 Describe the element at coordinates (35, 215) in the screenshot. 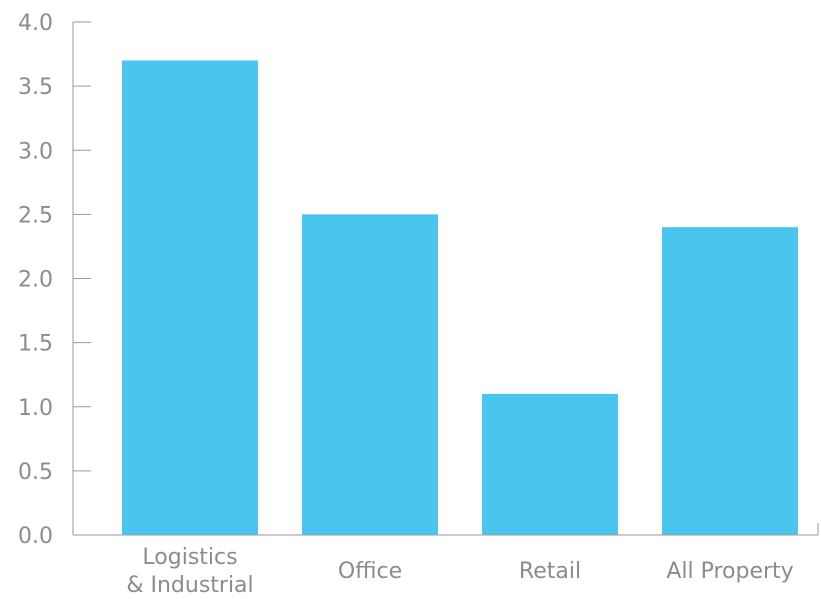

I see `y-tick-label: 2.5` at that location.